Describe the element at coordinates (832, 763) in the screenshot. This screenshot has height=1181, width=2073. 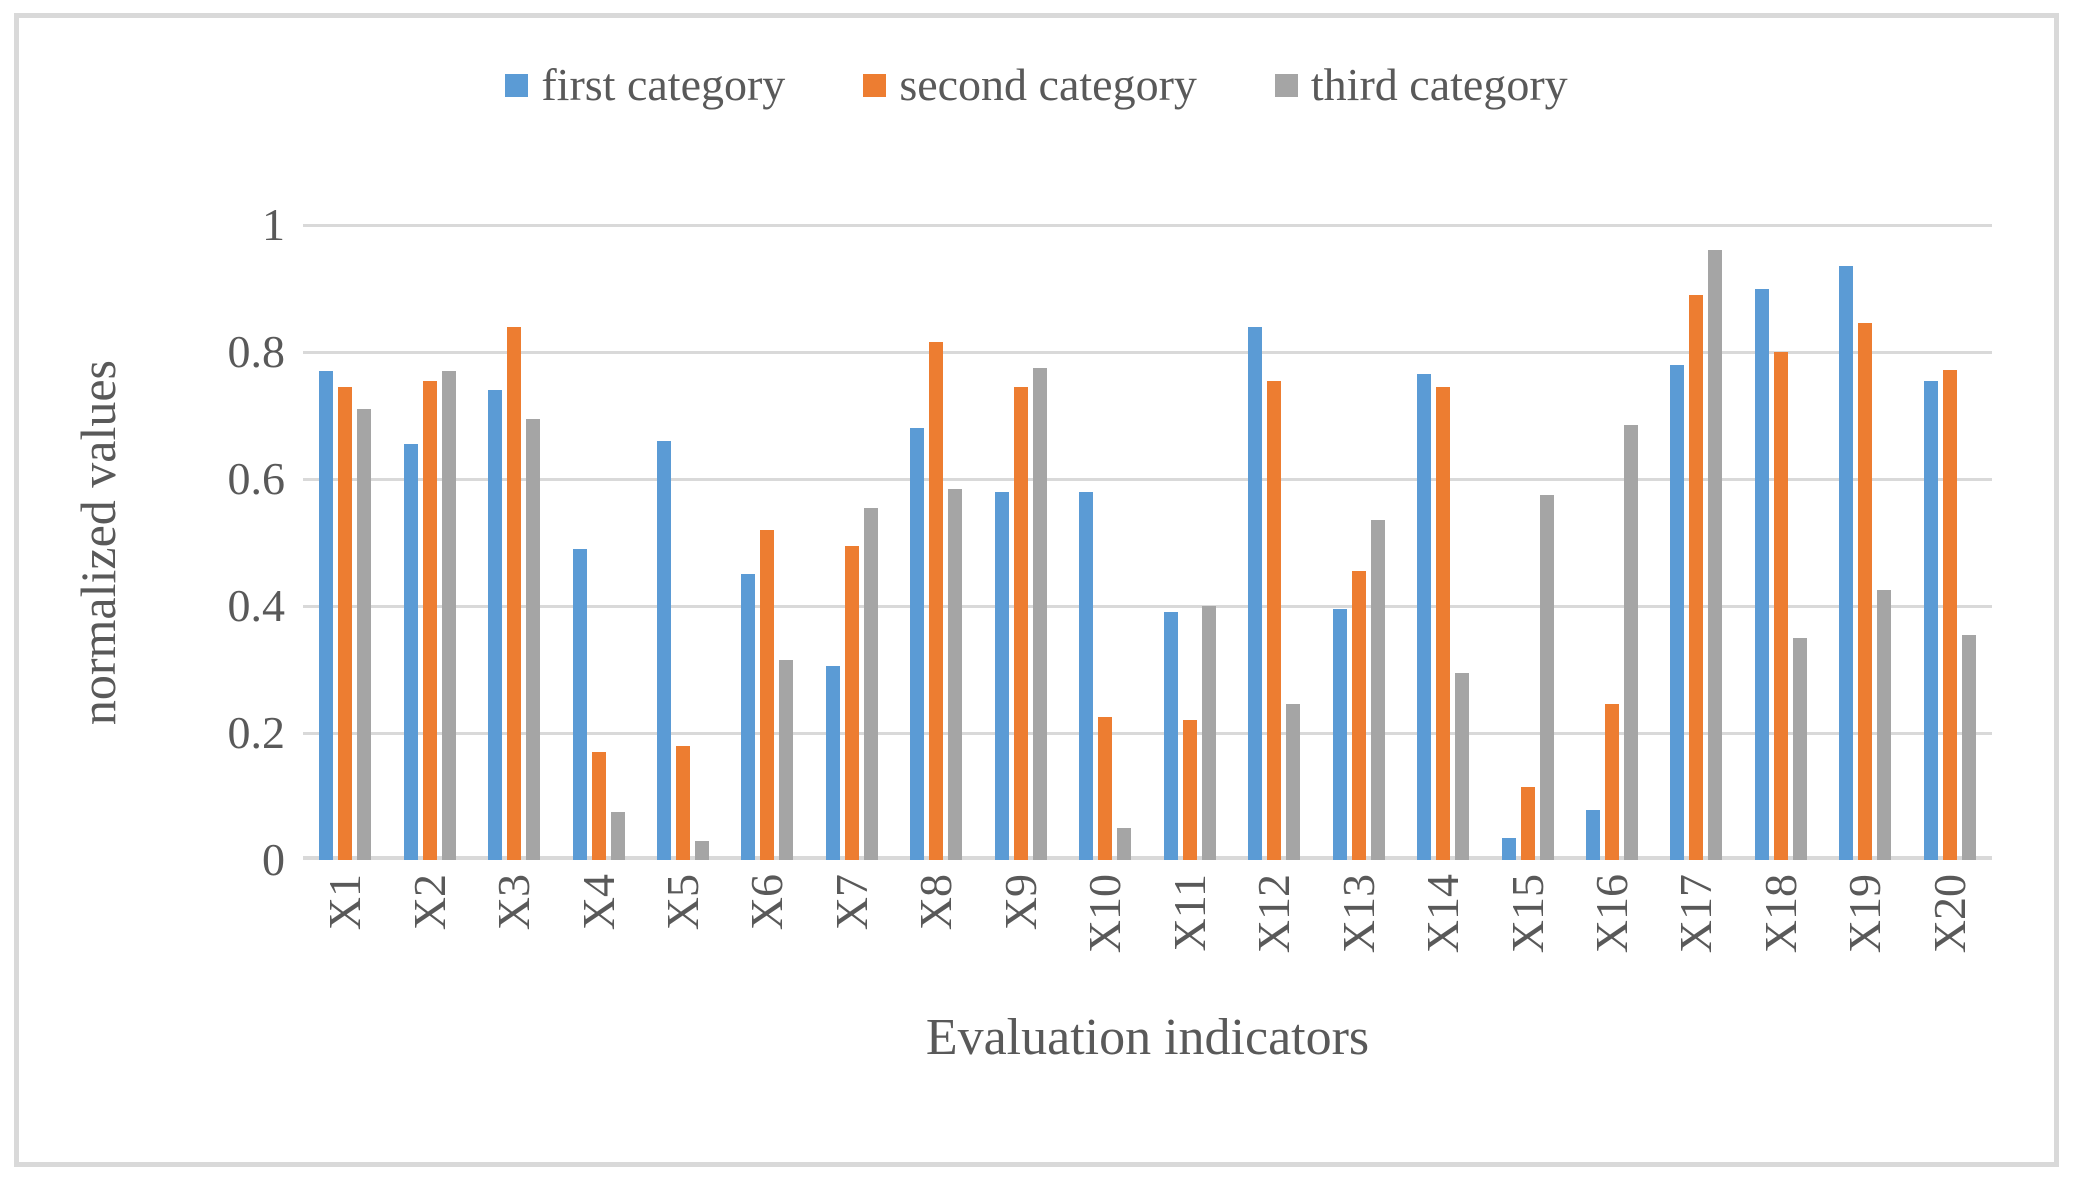
I see `bar-X7-first` at that location.